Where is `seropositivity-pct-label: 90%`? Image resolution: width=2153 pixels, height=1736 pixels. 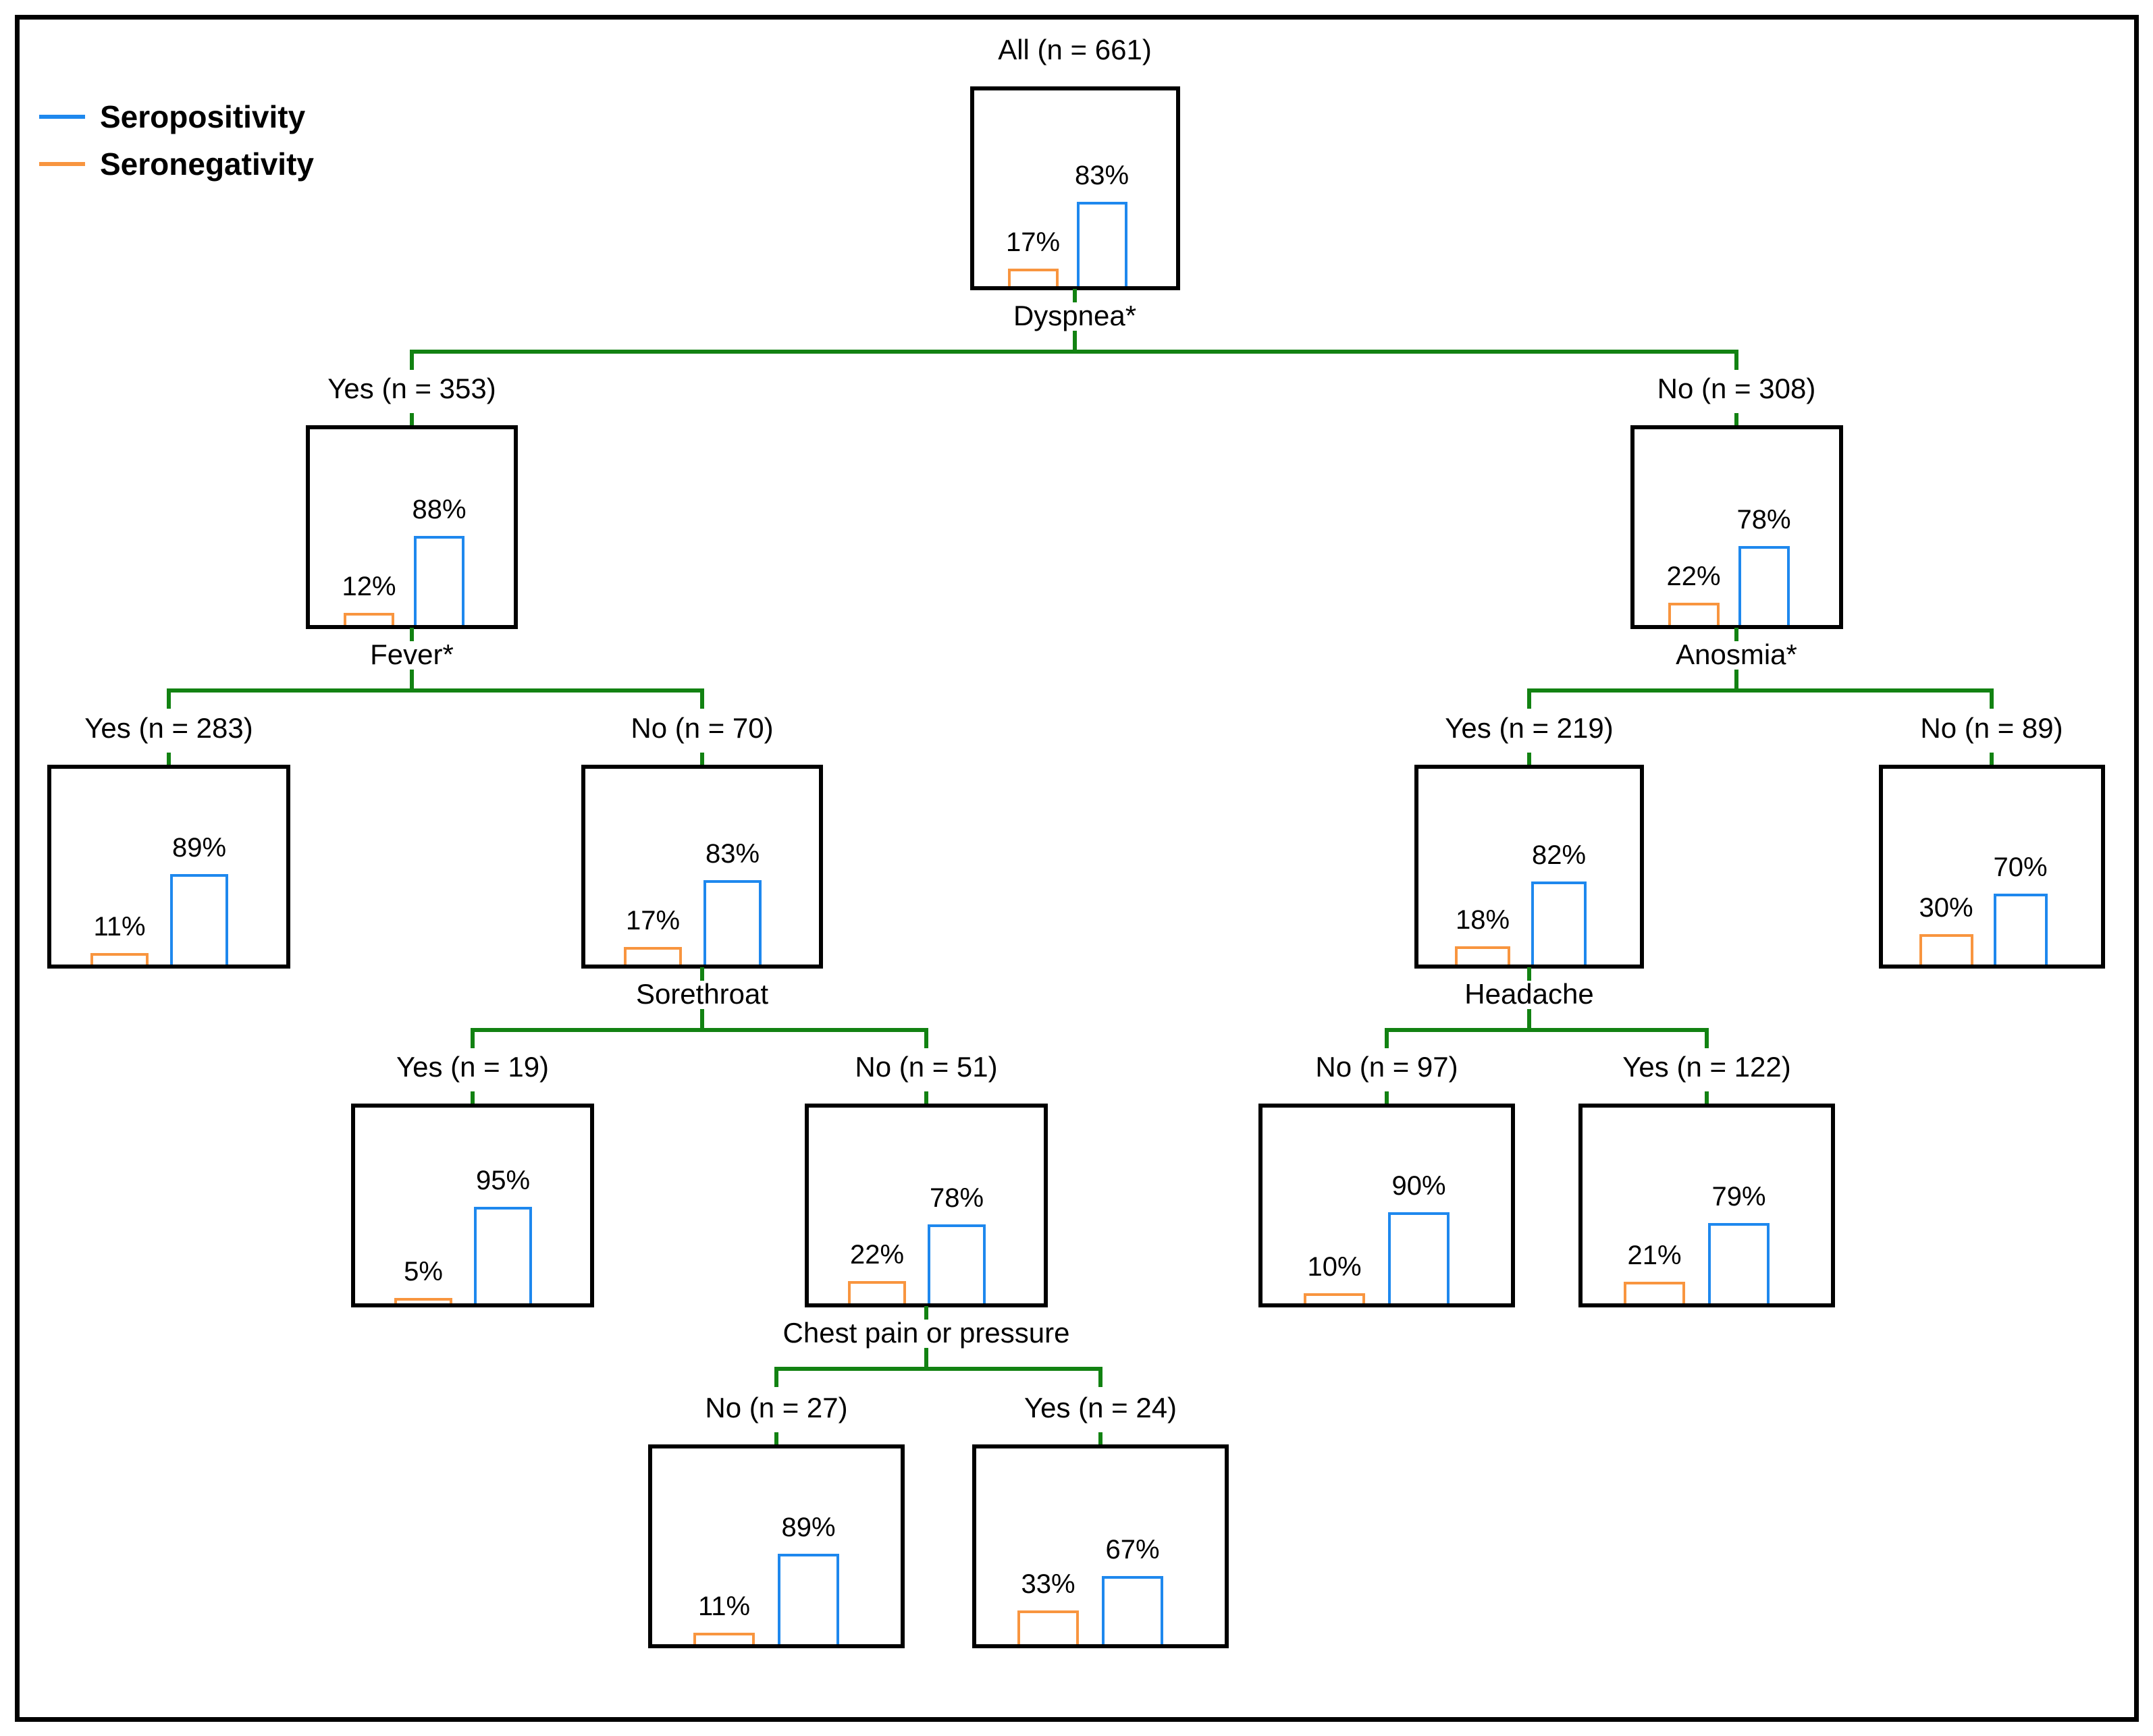 seropositivity-pct-label: 90% is located at coordinates (1418, 1186).